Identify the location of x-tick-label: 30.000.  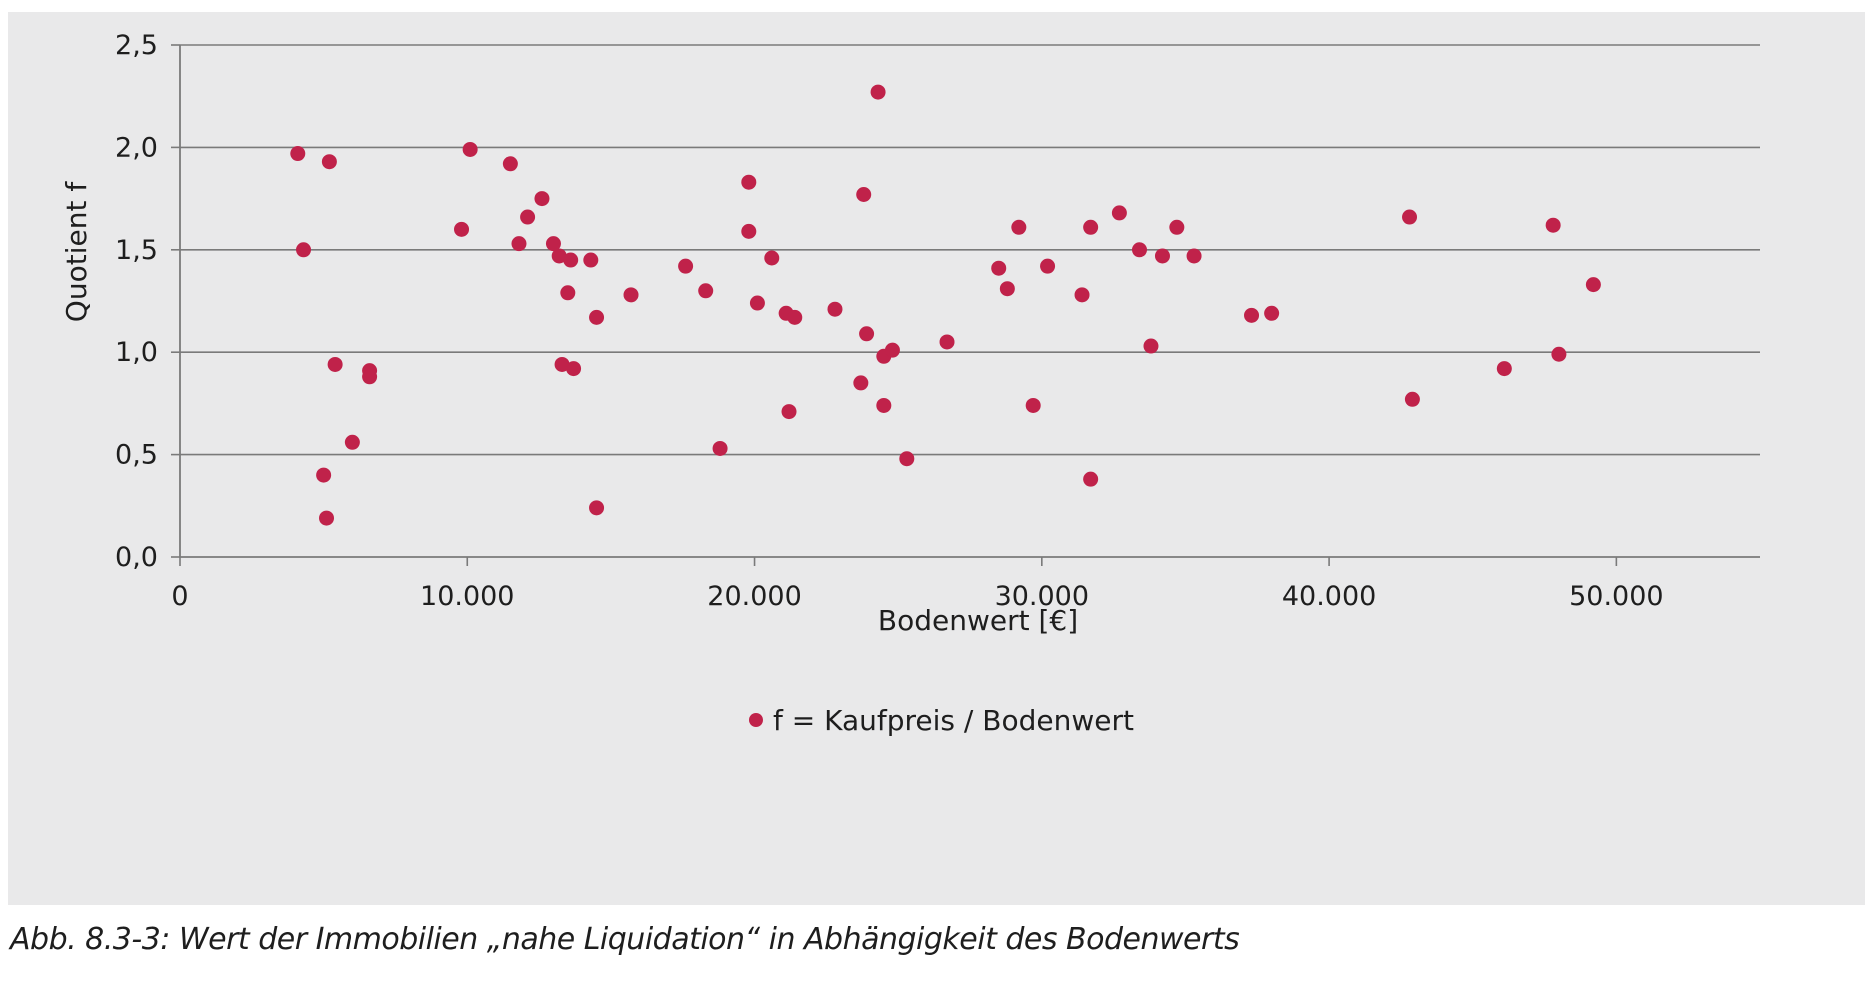
(1042, 596).